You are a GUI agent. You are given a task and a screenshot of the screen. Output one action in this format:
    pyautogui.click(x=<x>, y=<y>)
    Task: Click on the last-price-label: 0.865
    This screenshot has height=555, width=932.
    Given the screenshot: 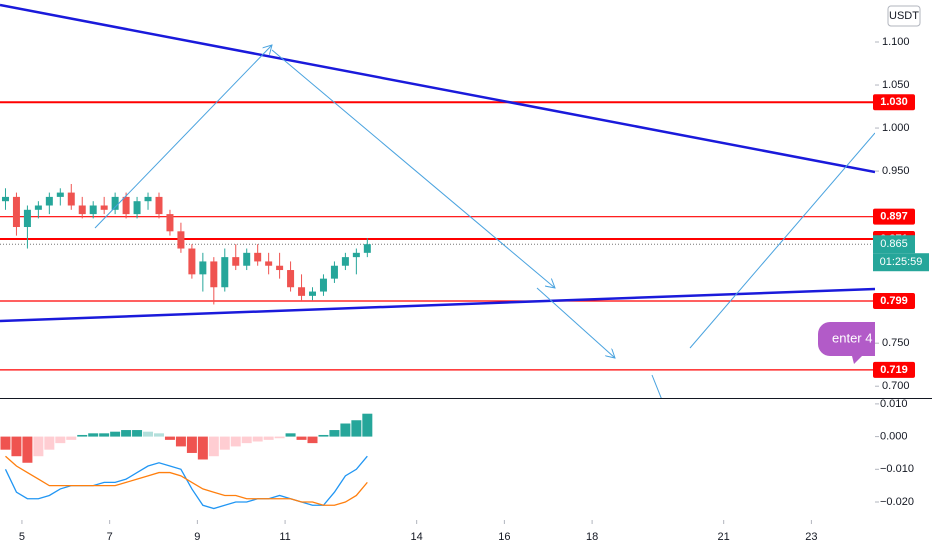 What is the action you would take?
    pyautogui.click(x=894, y=244)
    